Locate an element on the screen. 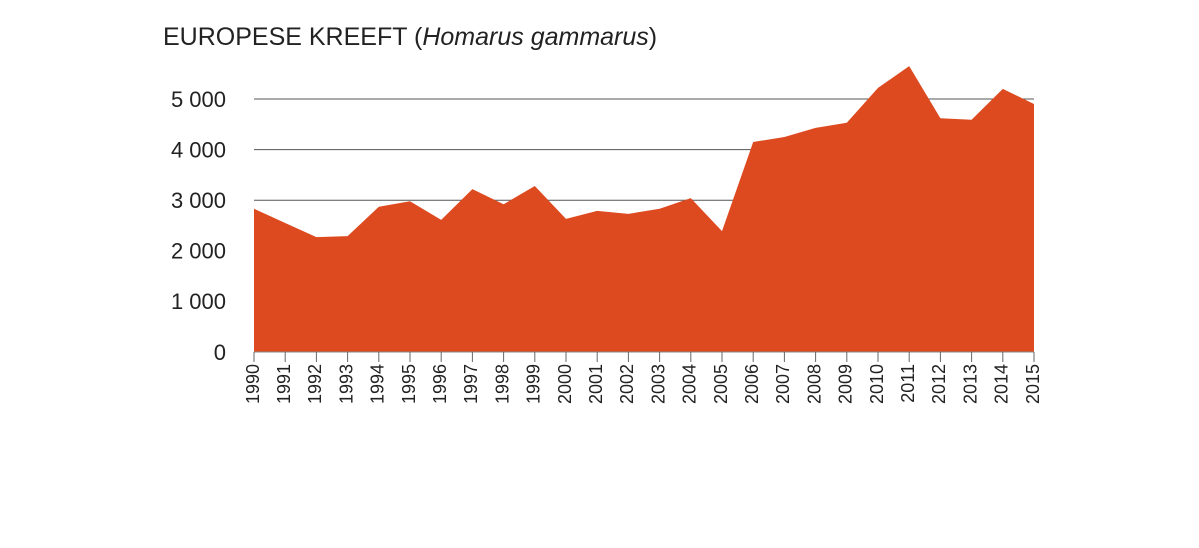 This screenshot has width=1199, height=548. x-tick-label: 2012 is located at coordinates (939, 384).